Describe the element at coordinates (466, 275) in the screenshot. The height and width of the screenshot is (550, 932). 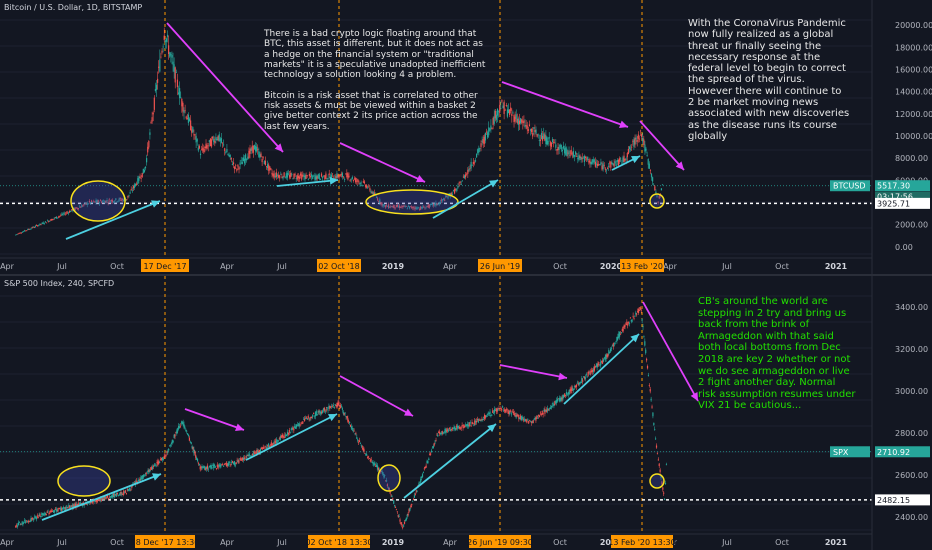
I see `pane-divider` at that location.